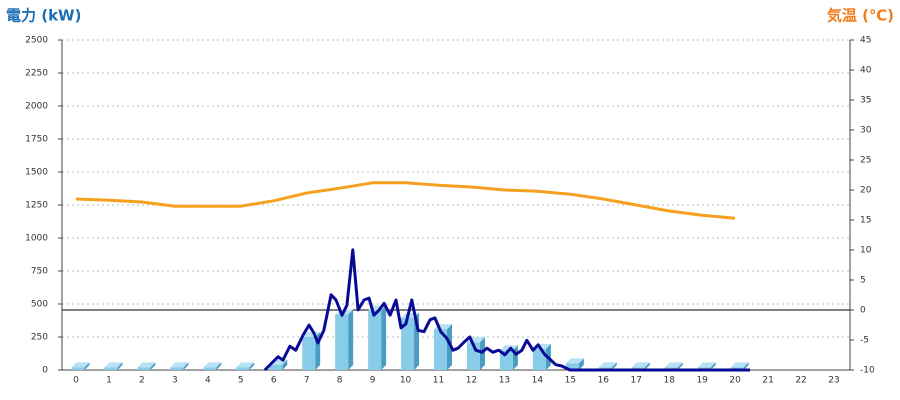  Describe the element at coordinates (109, 381) in the screenshot. I see `x-tick-label: 1` at that location.